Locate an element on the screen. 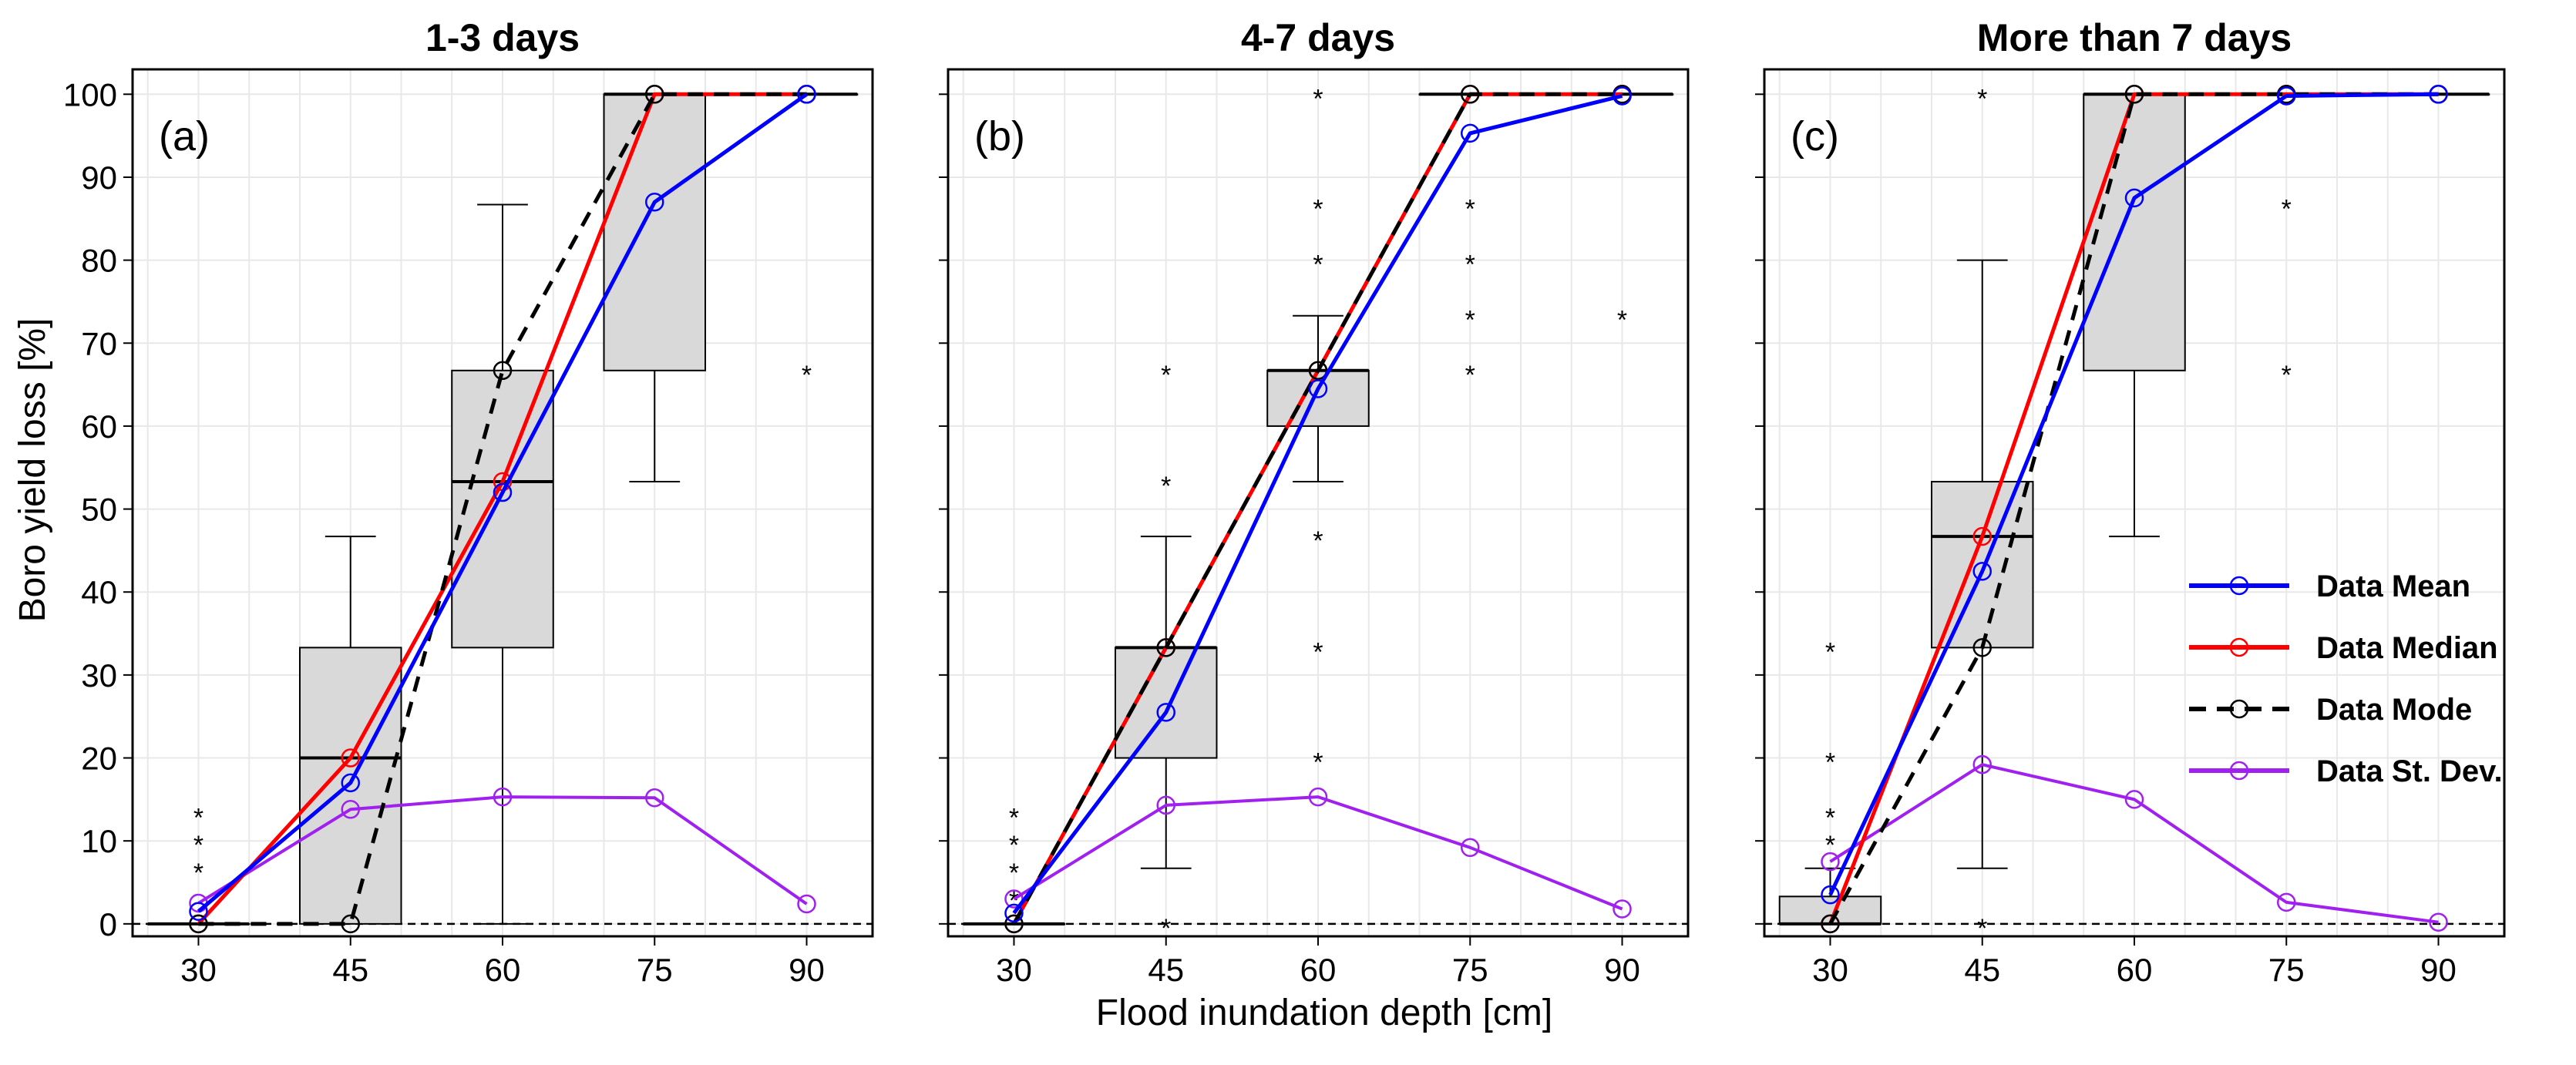  panel-title: More than 7 days is located at coordinates (2134, 37).